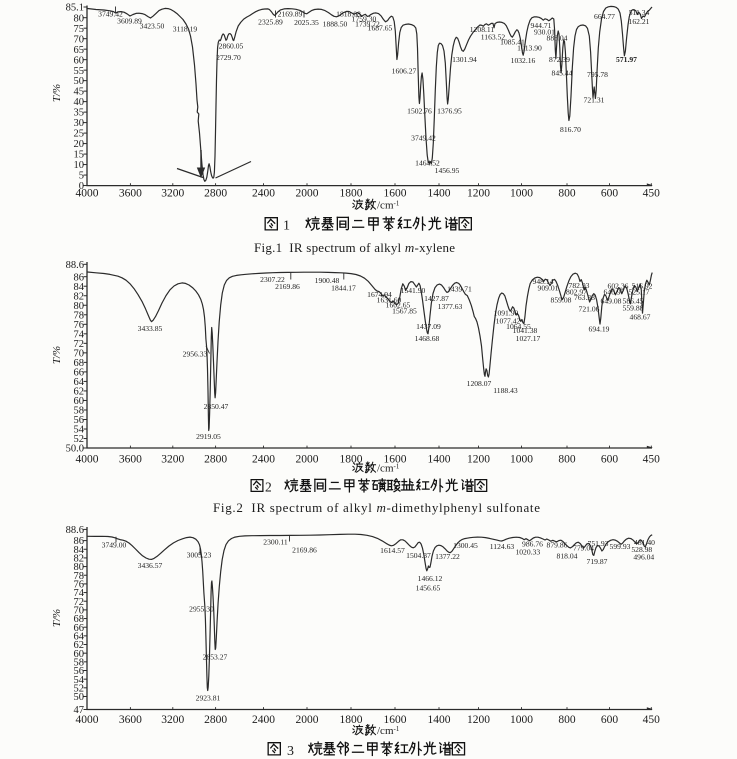 The width and height of the screenshot is (737, 759). What do you see at coordinates (327, 280) in the screenshot?
I see `svg-text: 1900.48` at bounding box center [327, 280].